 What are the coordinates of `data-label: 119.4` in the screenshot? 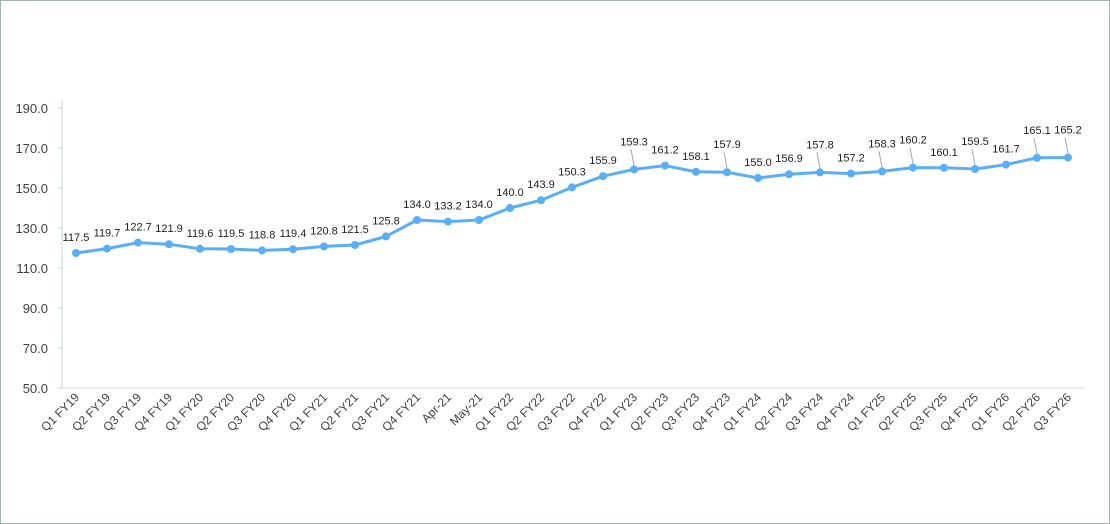 It's located at (293, 234).